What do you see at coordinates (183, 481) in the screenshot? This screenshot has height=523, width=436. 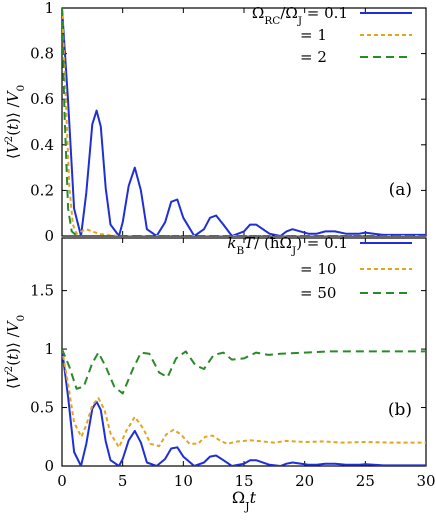 I see `x-tick-label: 10` at bounding box center [183, 481].